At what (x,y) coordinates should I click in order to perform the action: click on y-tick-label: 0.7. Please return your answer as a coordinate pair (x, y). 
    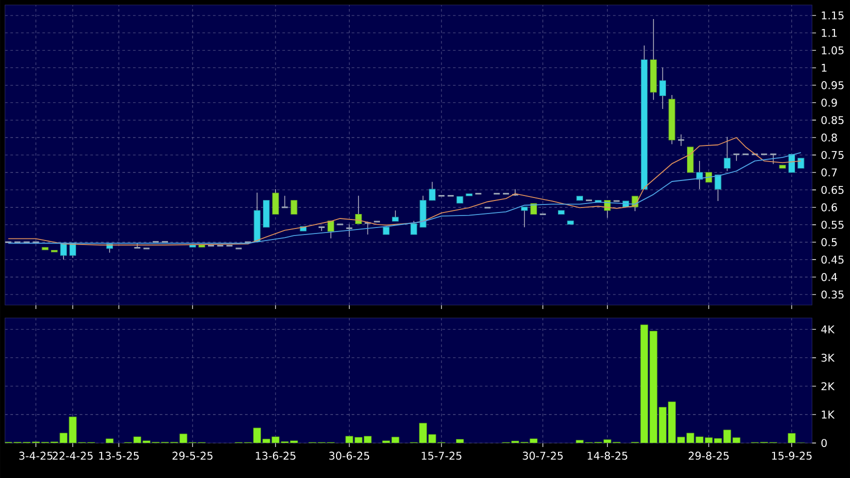
    Looking at the image, I should click on (829, 172).